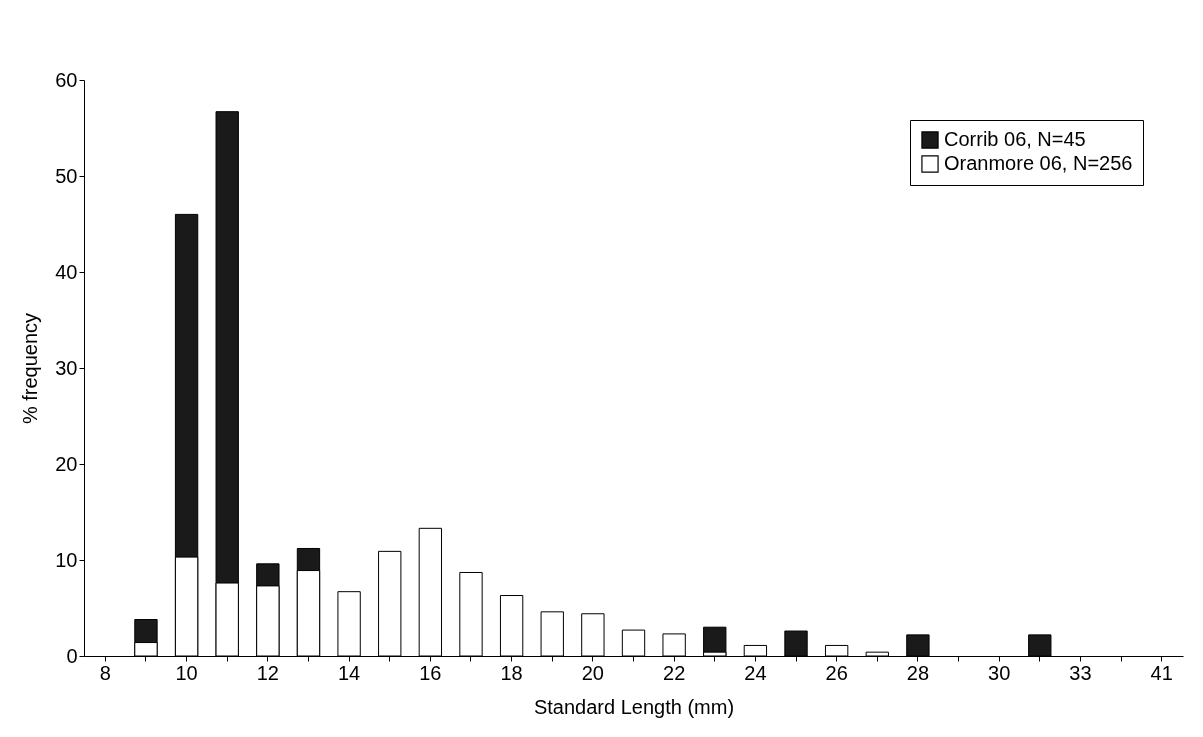  Describe the element at coordinates (511, 672) in the screenshot. I see `x-tick-label: 18` at that location.